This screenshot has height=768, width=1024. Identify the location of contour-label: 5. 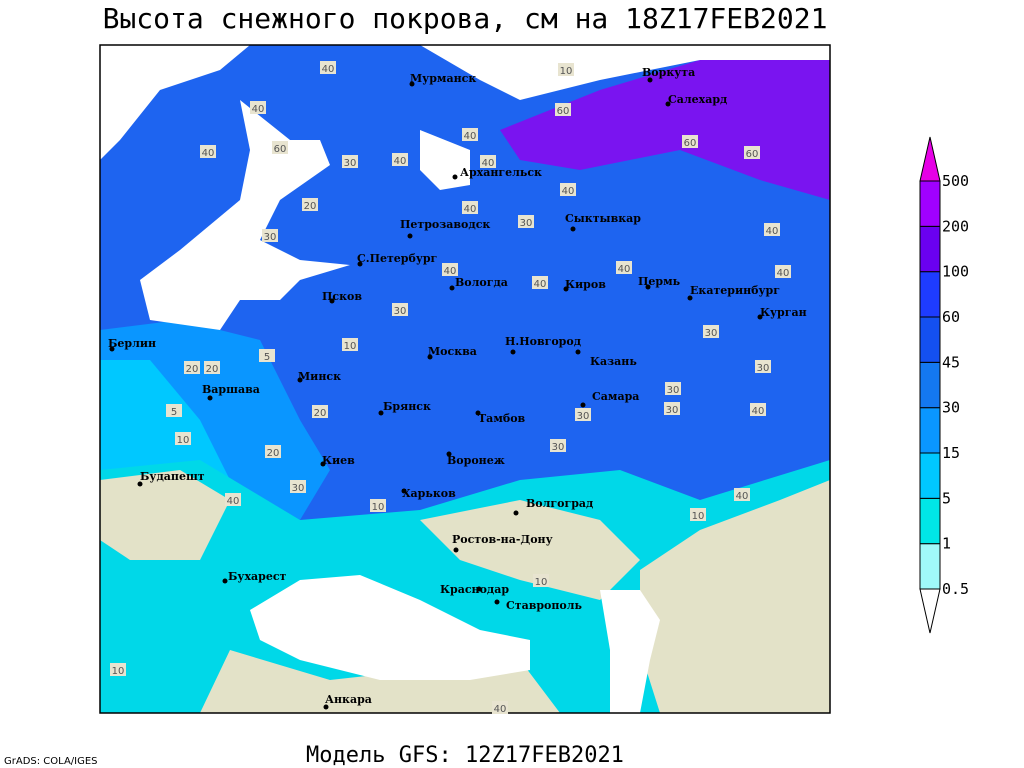
(174, 412).